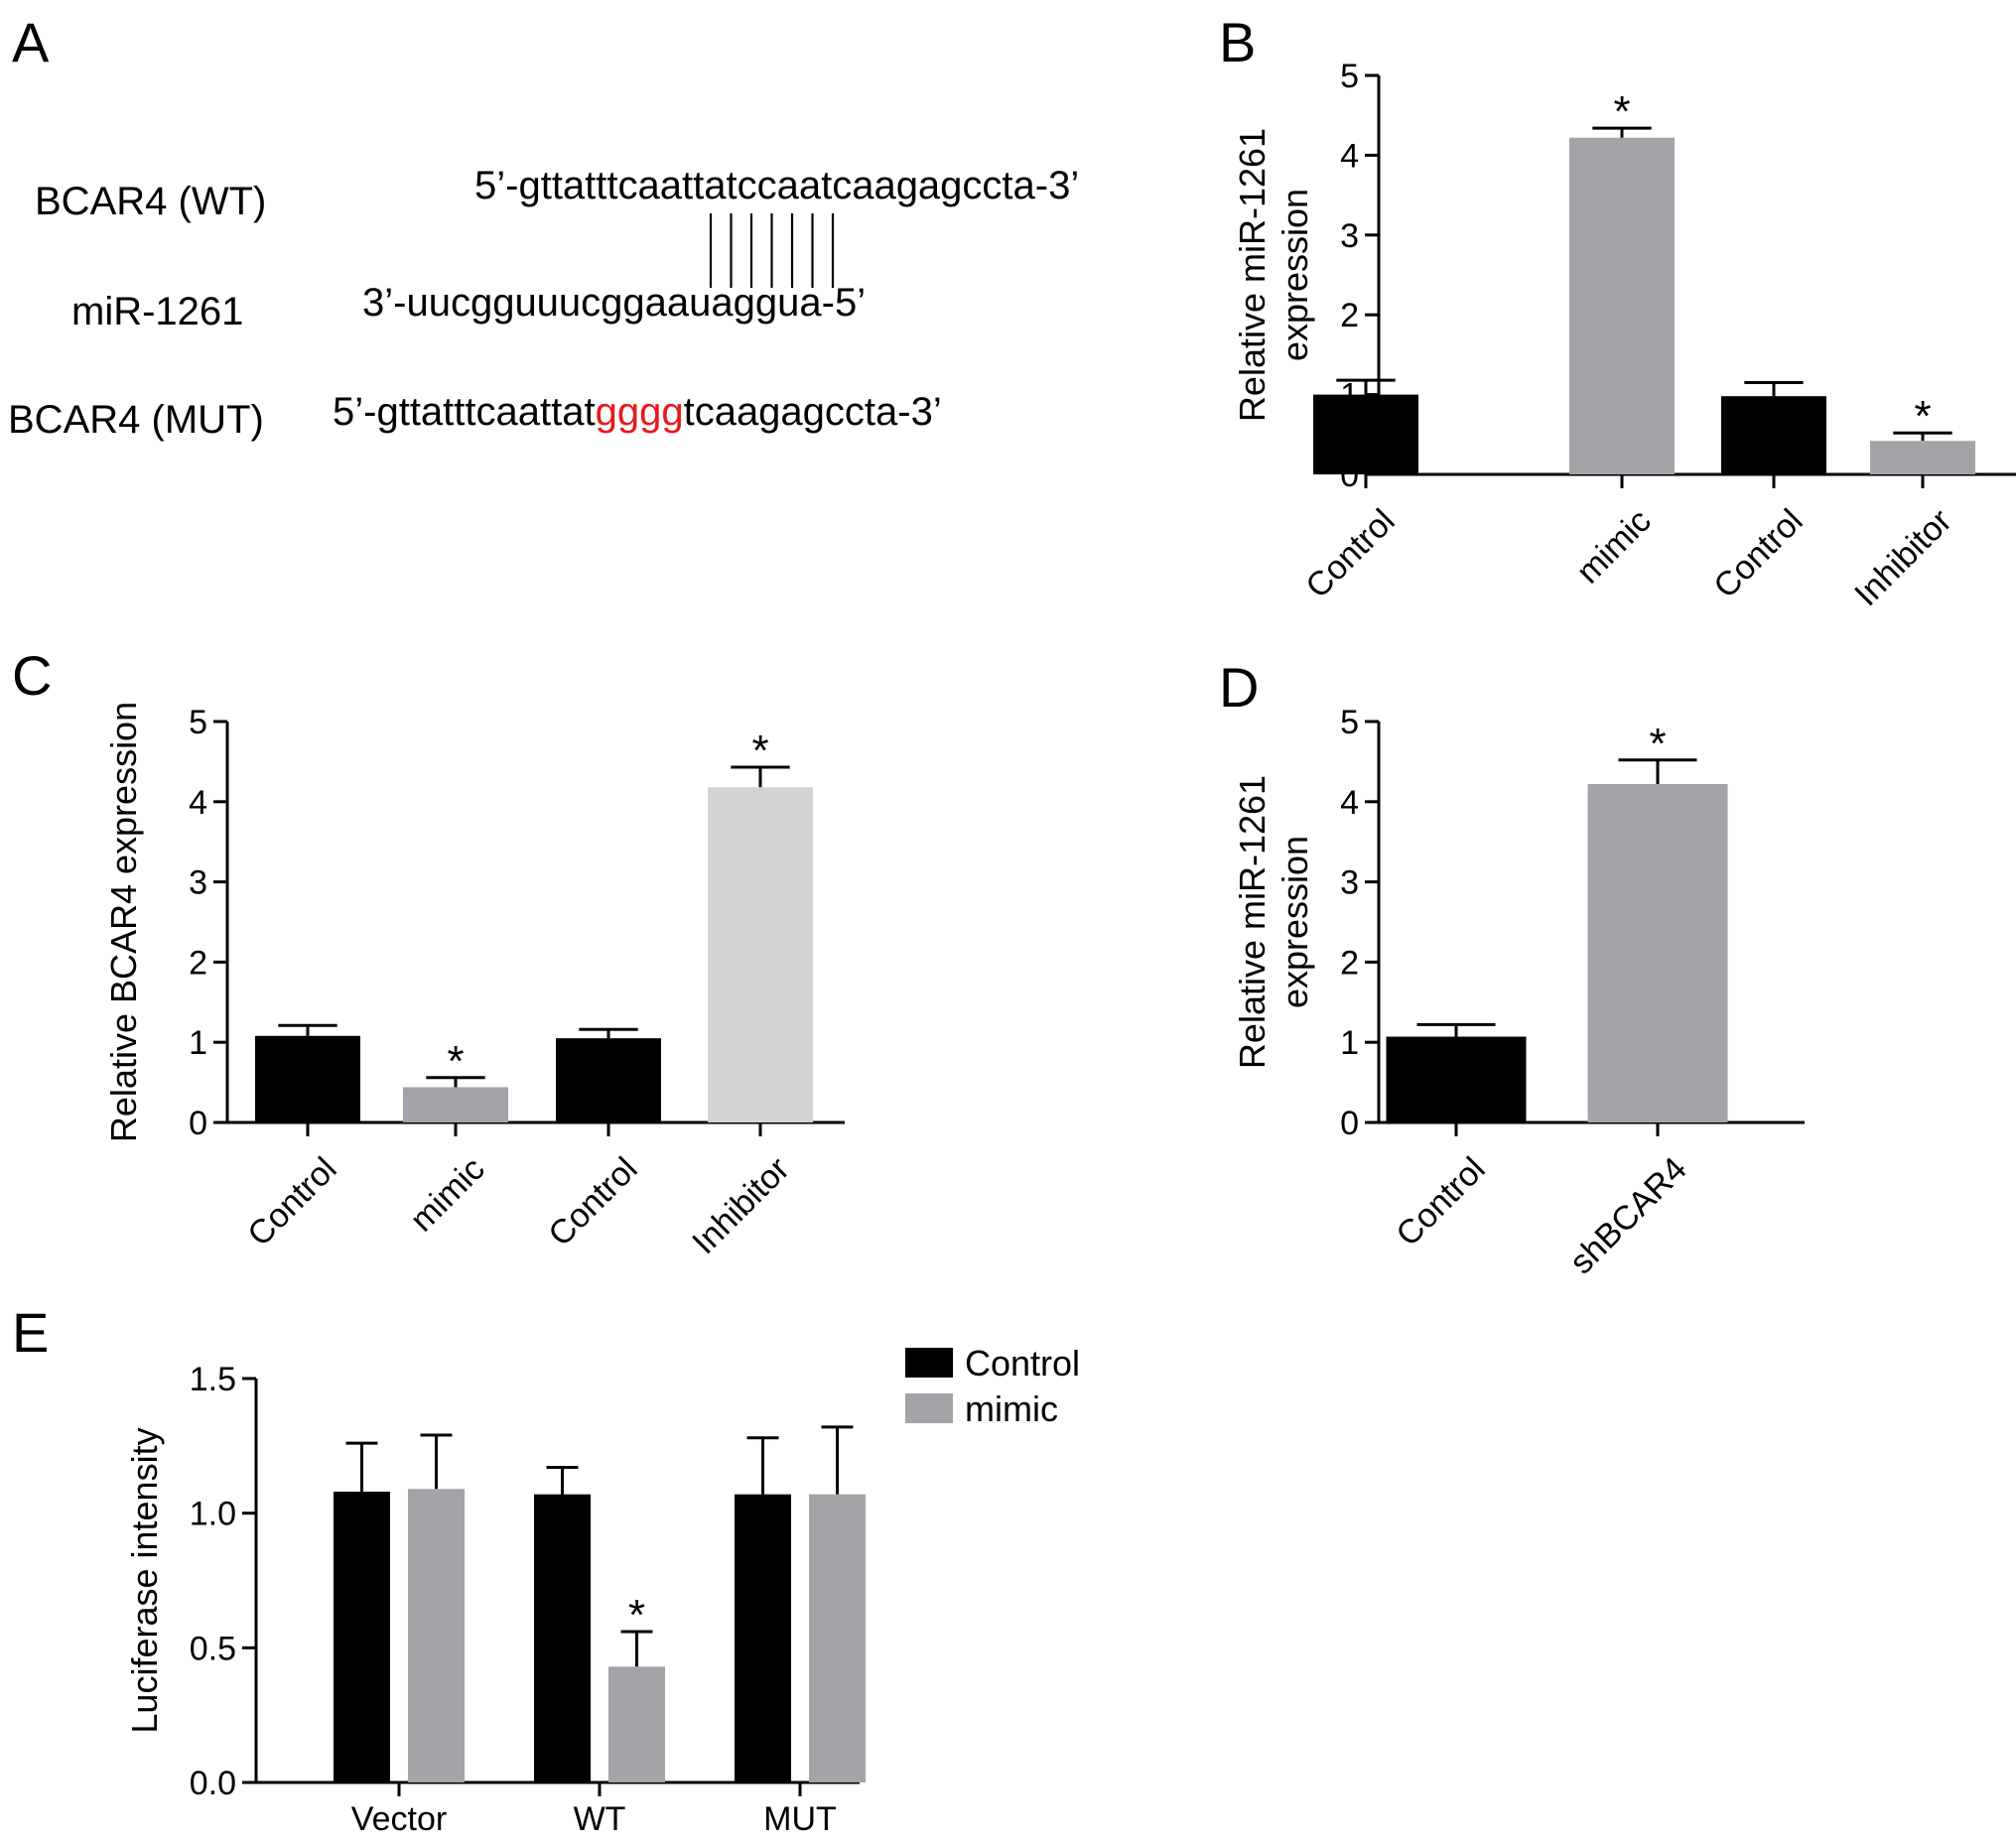  What do you see at coordinates (777, 185) in the screenshot?
I see `wt-sequence: 5’-gttatttcaattatccaatcaagagccta-3’` at bounding box center [777, 185].